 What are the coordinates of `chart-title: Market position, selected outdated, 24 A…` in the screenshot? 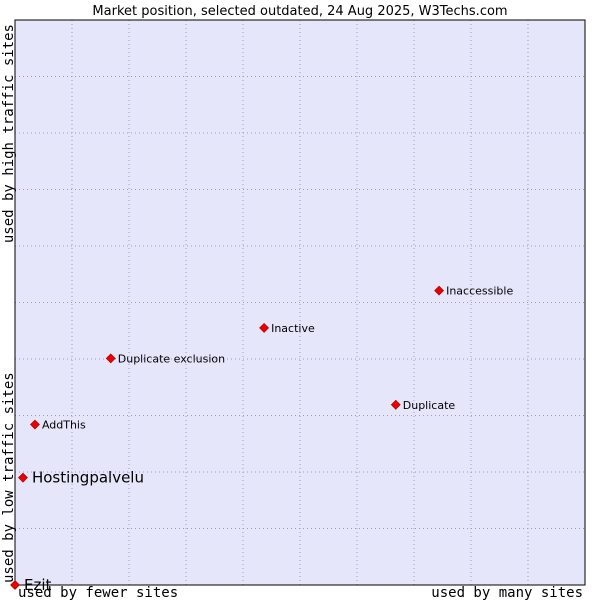 It's located at (299, 11).